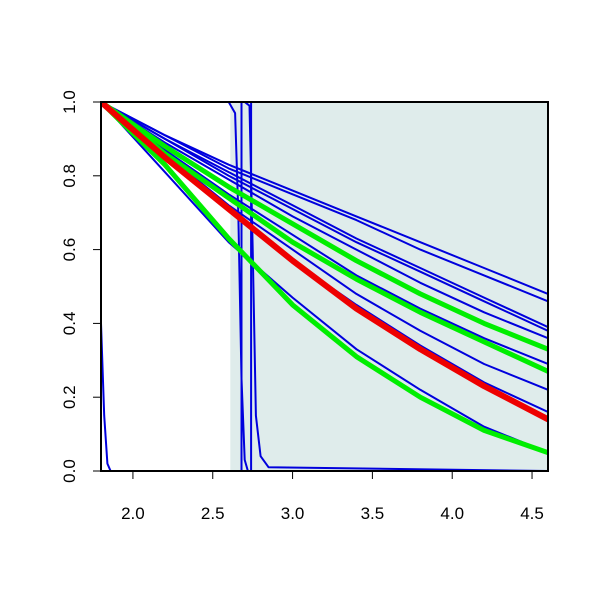  What do you see at coordinates (452, 513) in the screenshot?
I see `x-tick-label: 4.0` at bounding box center [452, 513].